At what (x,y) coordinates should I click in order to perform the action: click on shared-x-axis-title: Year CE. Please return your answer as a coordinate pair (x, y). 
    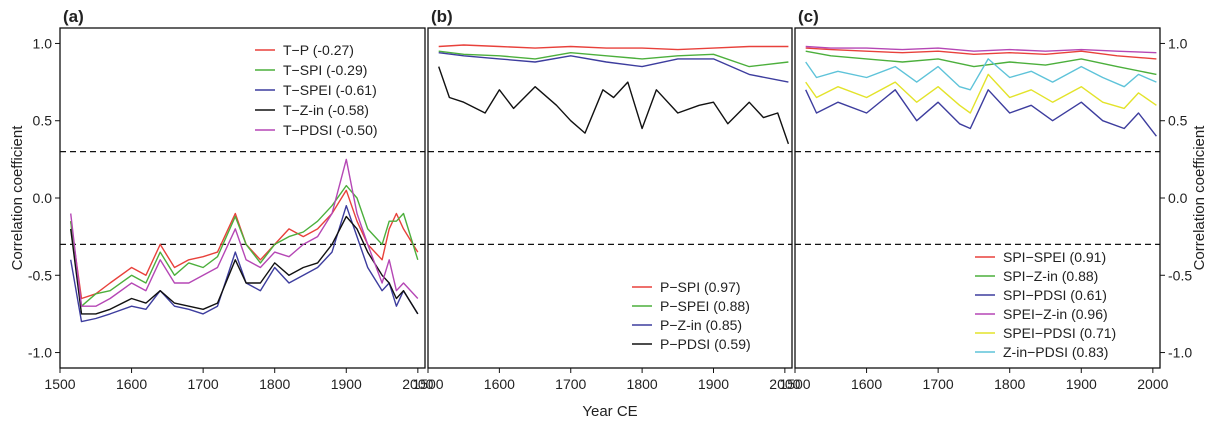
    Looking at the image, I should click on (609, 411).